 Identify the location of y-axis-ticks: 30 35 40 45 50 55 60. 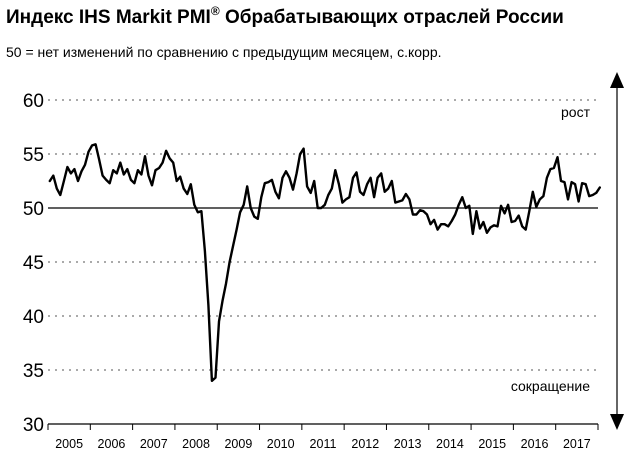
(33, 263).